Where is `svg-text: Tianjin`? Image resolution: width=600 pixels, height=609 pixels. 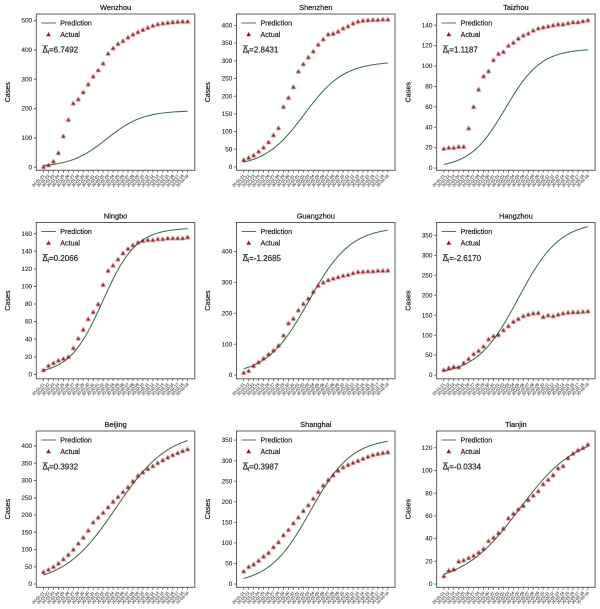 svg-text: Tianjin is located at coordinates (516, 424).